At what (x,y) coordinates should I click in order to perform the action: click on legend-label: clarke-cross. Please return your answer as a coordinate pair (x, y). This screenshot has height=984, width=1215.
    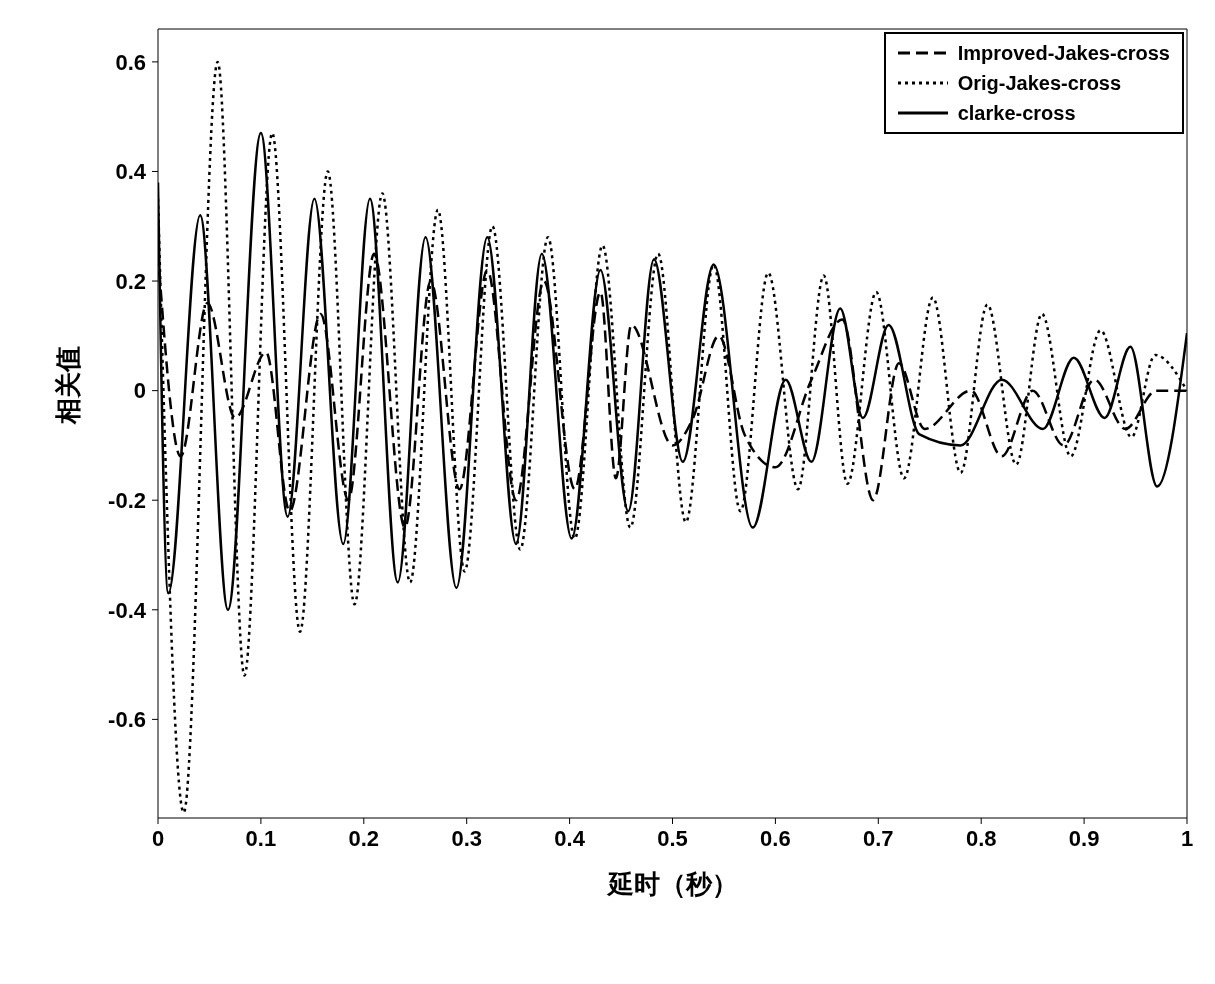
    Looking at the image, I should click on (1016, 113).